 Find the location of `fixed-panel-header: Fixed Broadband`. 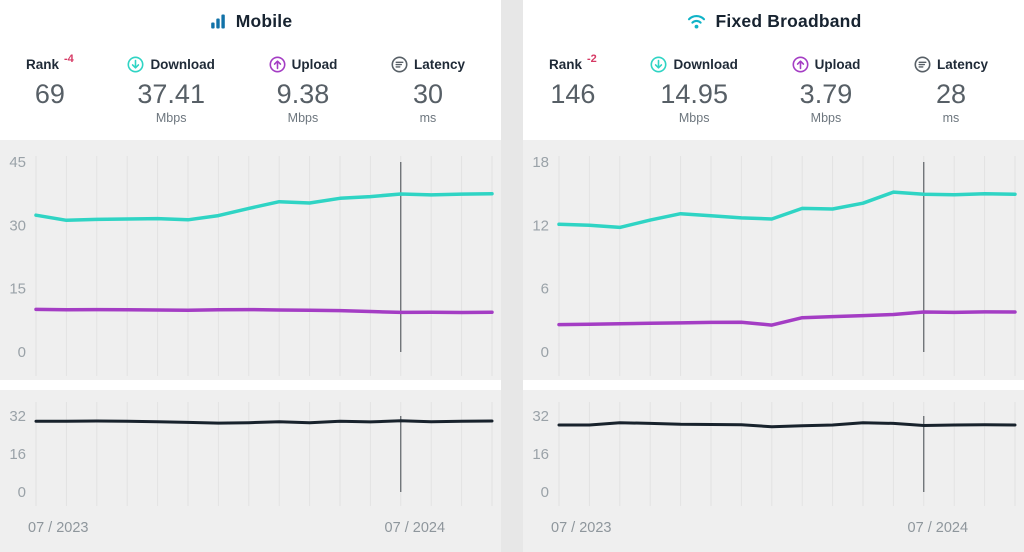

fixed-panel-header: Fixed Broadband is located at coordinates (773, 21).